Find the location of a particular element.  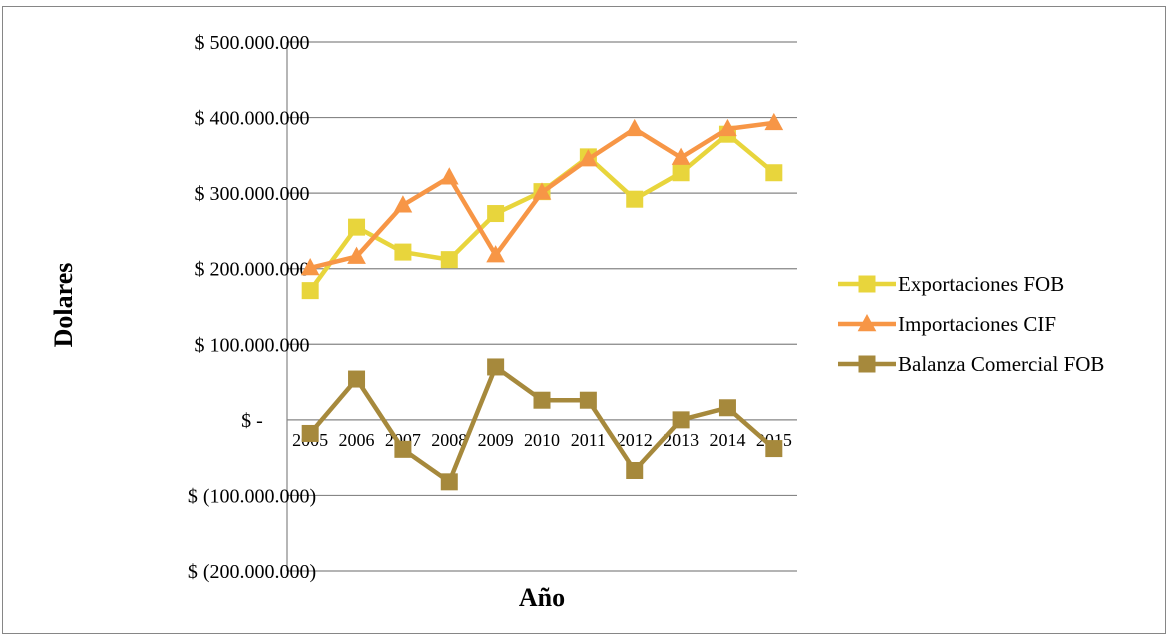

y-axis-title: Dolares is located at coordinates (63, 305).